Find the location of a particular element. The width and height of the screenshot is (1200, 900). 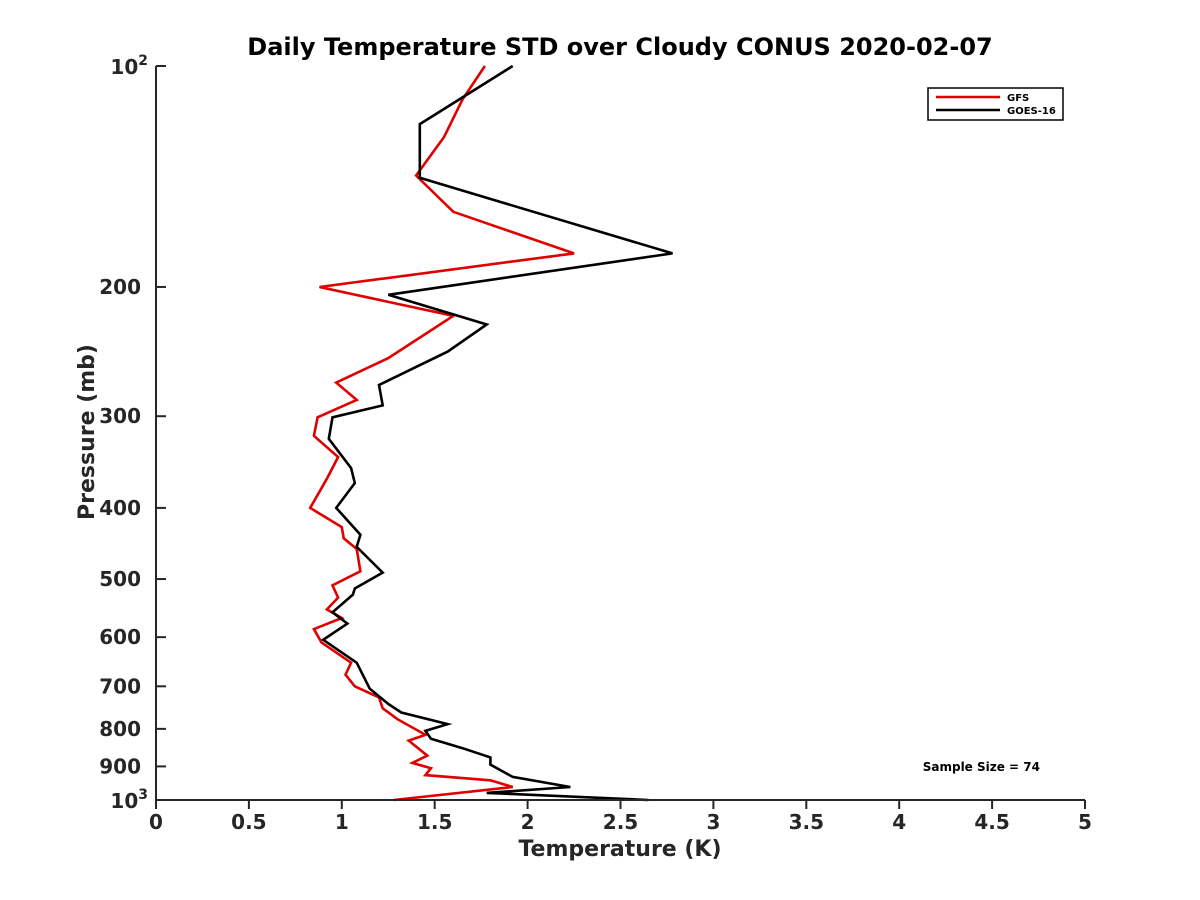

x-tick-label: 3 is located at coordinates (713, 822).